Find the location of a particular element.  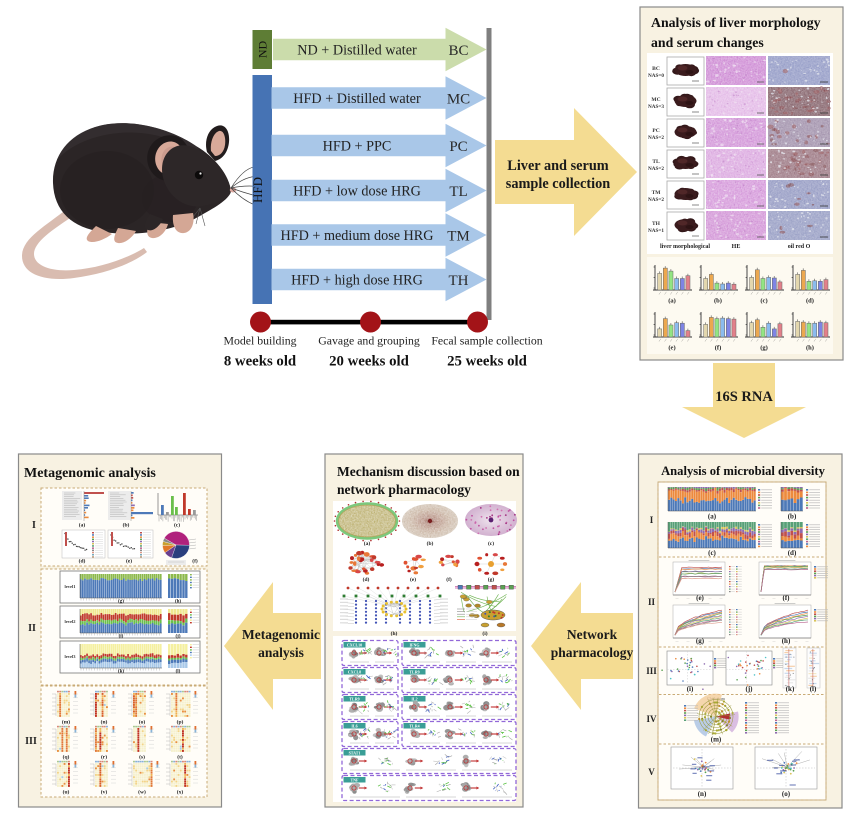

svg-text: HE is located at coordinates (736, 247).